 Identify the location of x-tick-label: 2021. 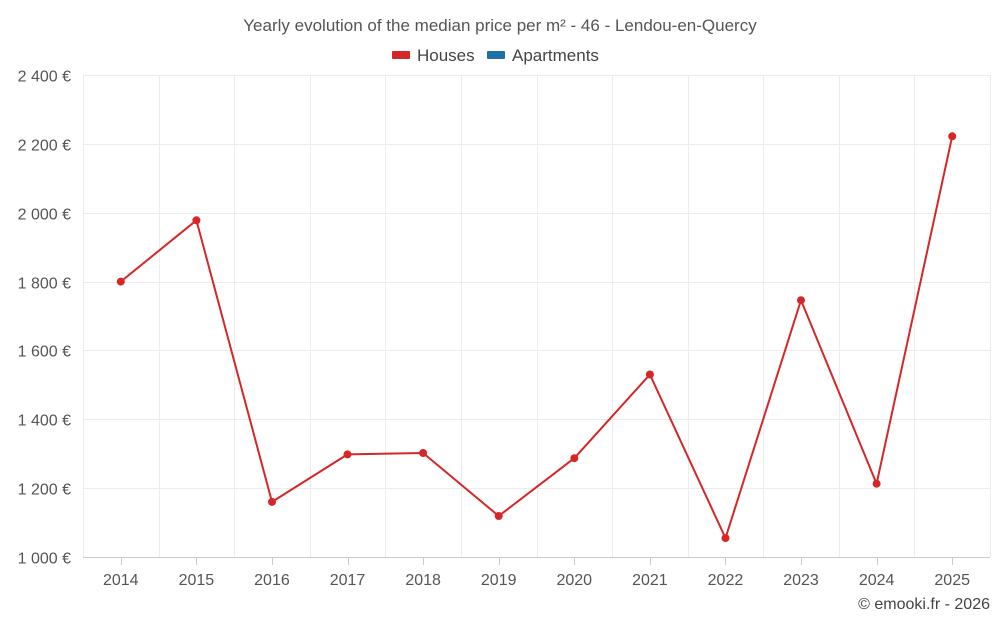
(650, 580).